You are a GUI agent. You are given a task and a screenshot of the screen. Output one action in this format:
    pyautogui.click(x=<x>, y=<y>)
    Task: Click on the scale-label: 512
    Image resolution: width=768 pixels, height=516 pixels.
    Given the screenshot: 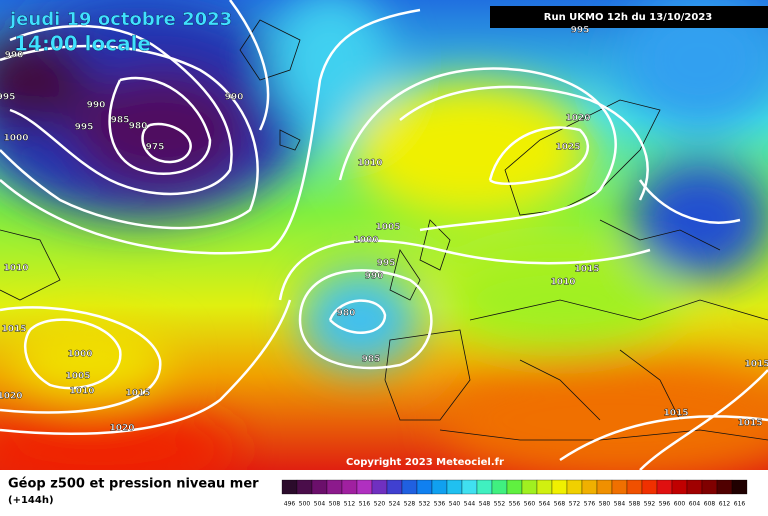 What is the action you would take?
    pyautogui.click(x=350, y=504)
    